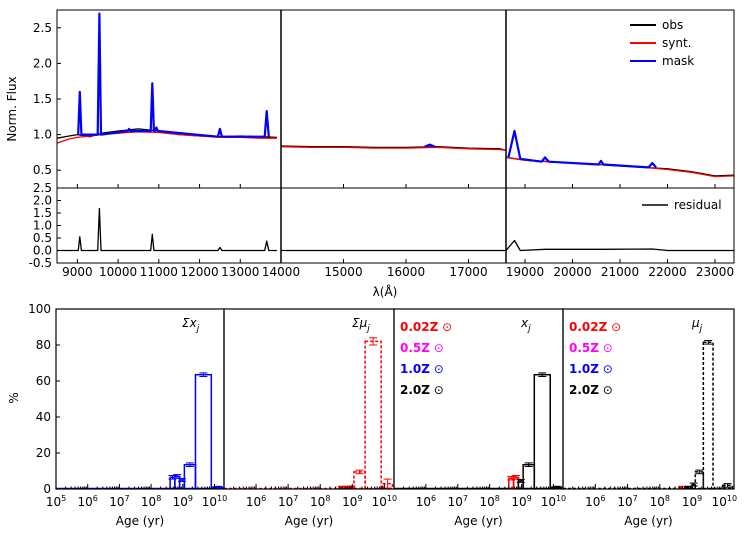  Describe the element at coordinates (42, 213) in the screenshot. I see `residual-y-tick-label: 1.5` at that location.